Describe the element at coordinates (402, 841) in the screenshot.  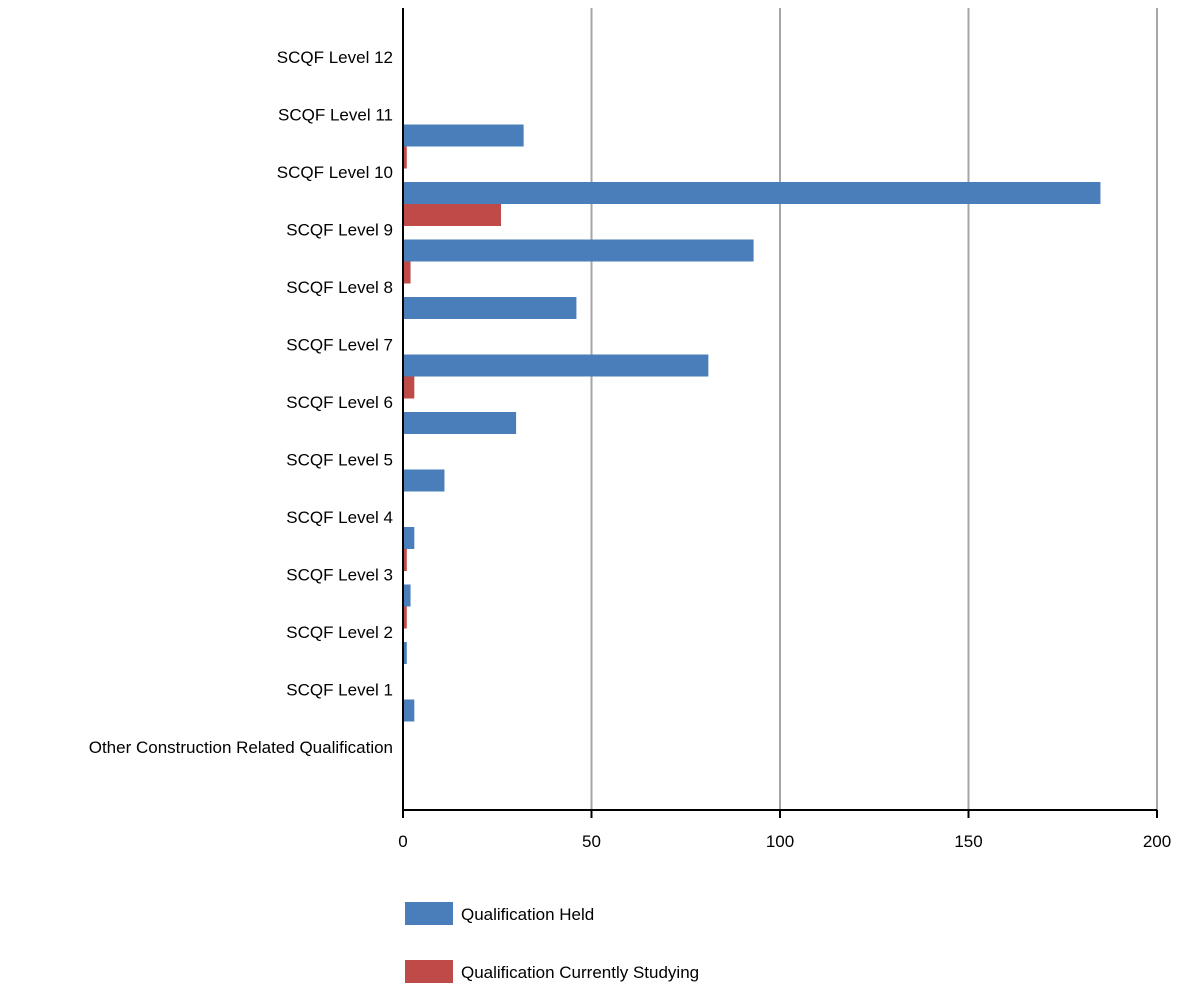
I see `x-tick-label-0: 0` at that location.